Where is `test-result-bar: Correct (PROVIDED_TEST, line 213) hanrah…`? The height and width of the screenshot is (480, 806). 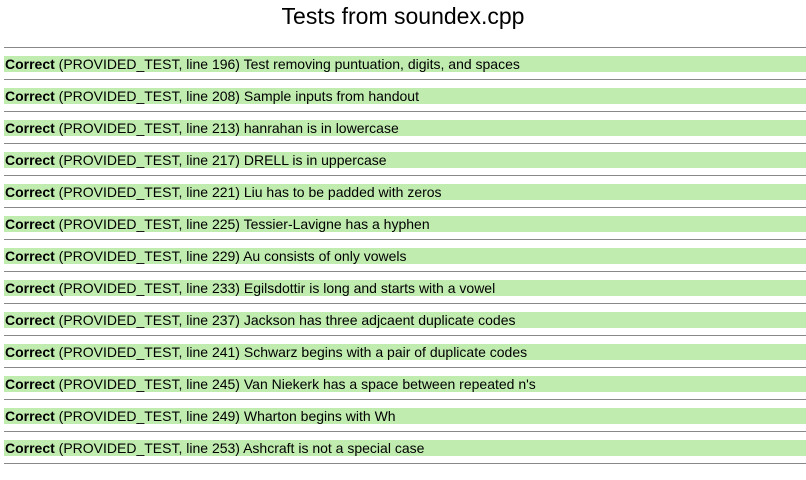
test-result-bar: Correct (PROVIDED_TEST, line 213) hanrah… is located at coordinates (405, 128).